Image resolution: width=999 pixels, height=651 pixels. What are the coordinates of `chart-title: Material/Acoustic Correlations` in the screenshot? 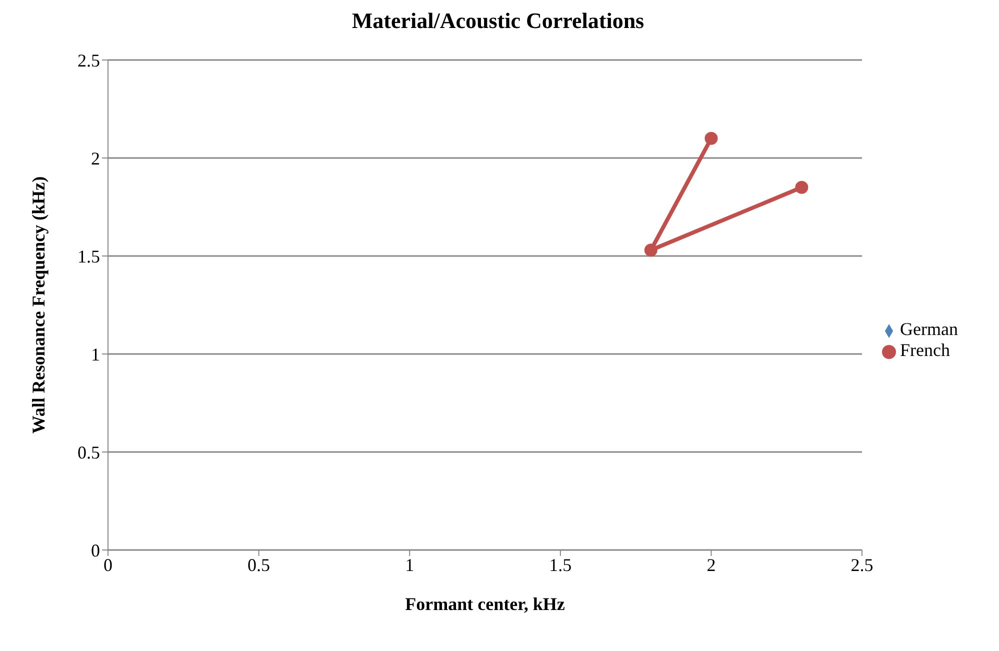 It's located at (498, 21).